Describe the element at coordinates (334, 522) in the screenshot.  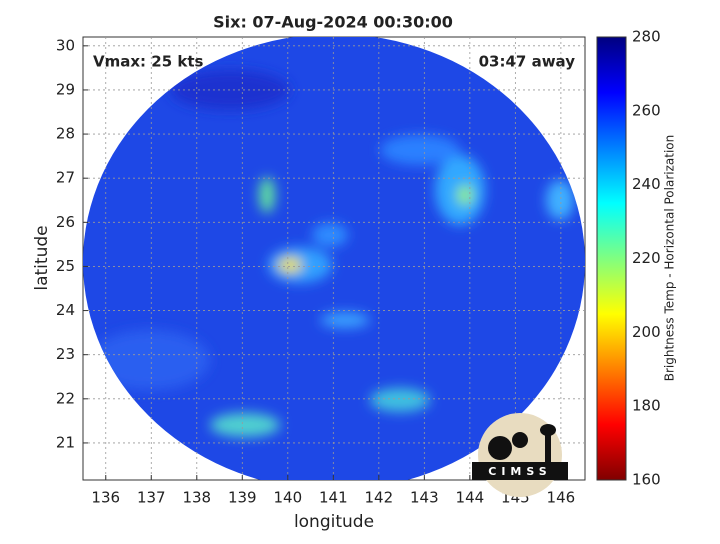
I see `x-axis-label: longitude` at that location.